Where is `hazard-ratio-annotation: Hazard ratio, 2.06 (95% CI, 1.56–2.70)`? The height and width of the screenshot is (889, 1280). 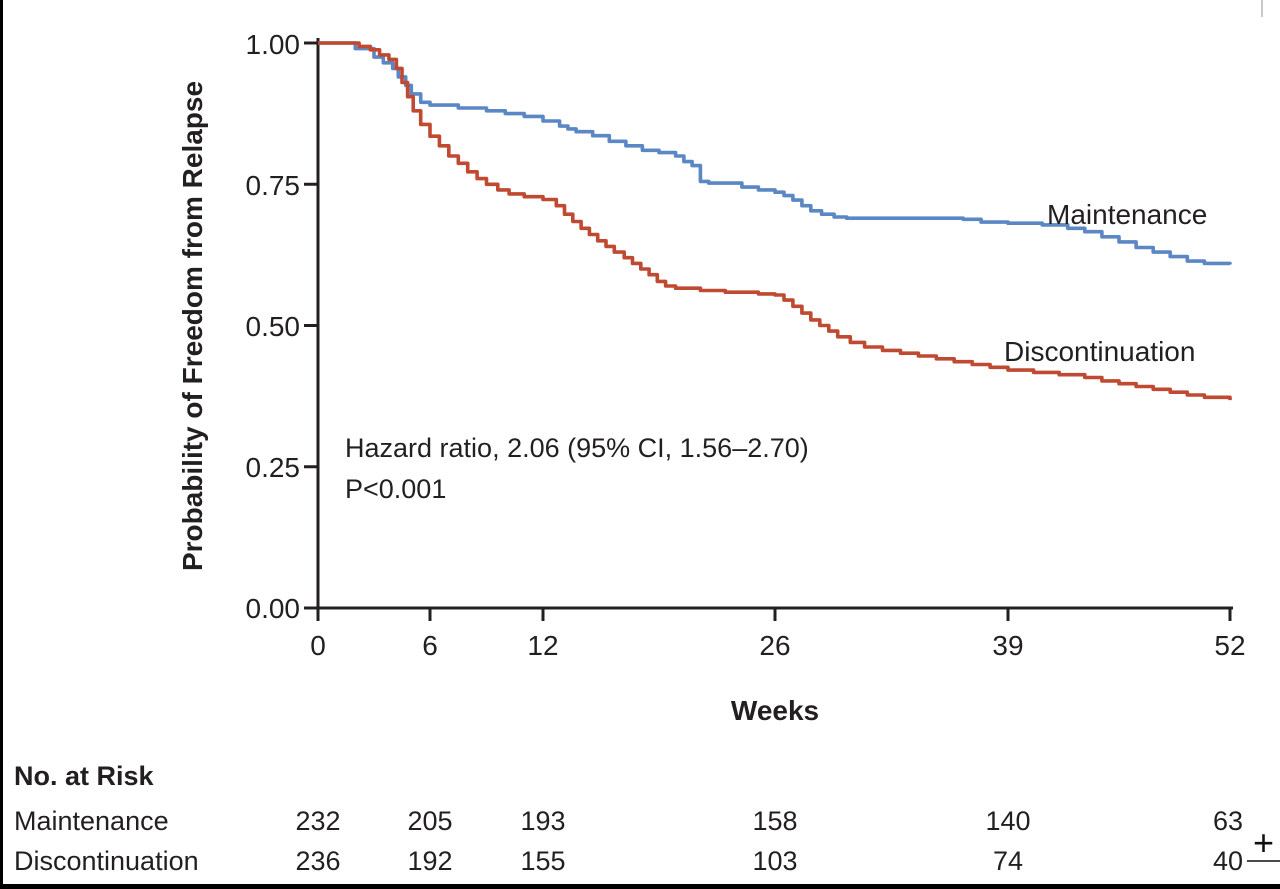 hazard-ratio-annotation: Hazard ratio, 2.06 (95% CI, 1.56–2.70) is located at coordinates (577, 448).